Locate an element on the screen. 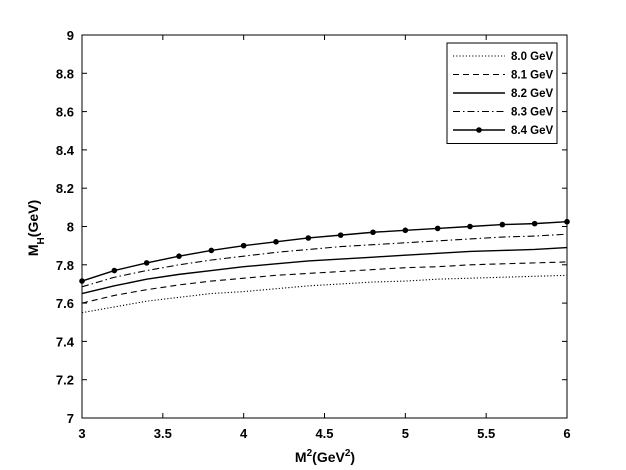 This screenshot has height=470, width=626. y-tick-label: 7.4 is located at coordinates (65, 341).